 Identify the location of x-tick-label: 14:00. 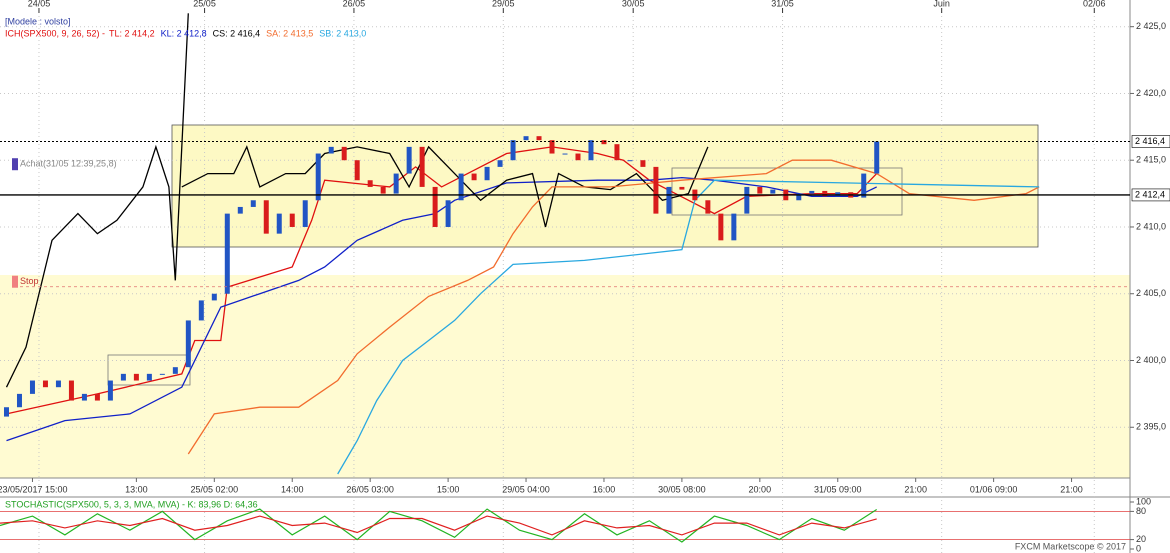
(292, 489).